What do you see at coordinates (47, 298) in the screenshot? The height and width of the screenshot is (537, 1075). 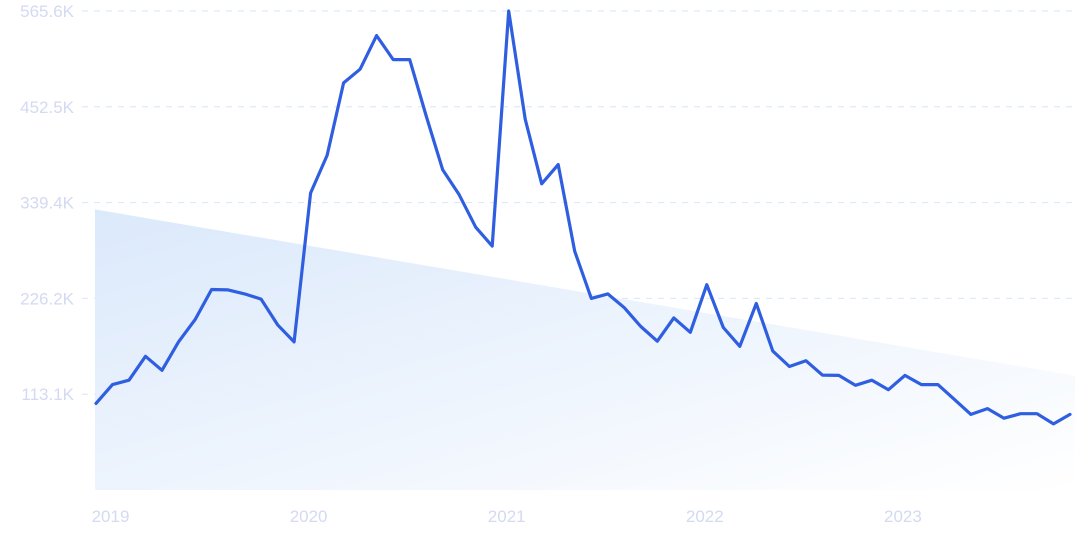 I see `y-tick-label: 226.2K` at bounding box center [47, 298].